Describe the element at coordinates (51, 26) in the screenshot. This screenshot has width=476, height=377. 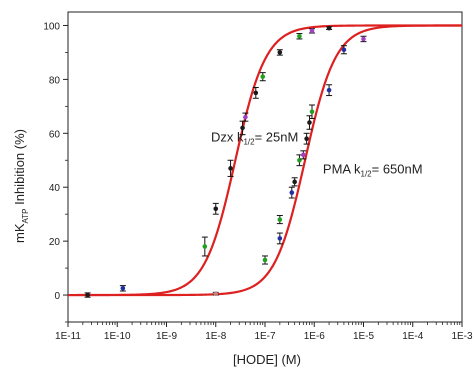
I see `y-tick-label-5: 100` at that location.